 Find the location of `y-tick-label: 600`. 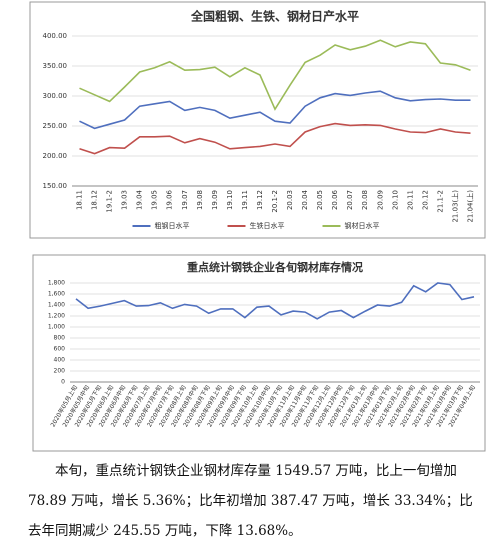

y-tick-label: 600 is located at coordinates (60, 349).